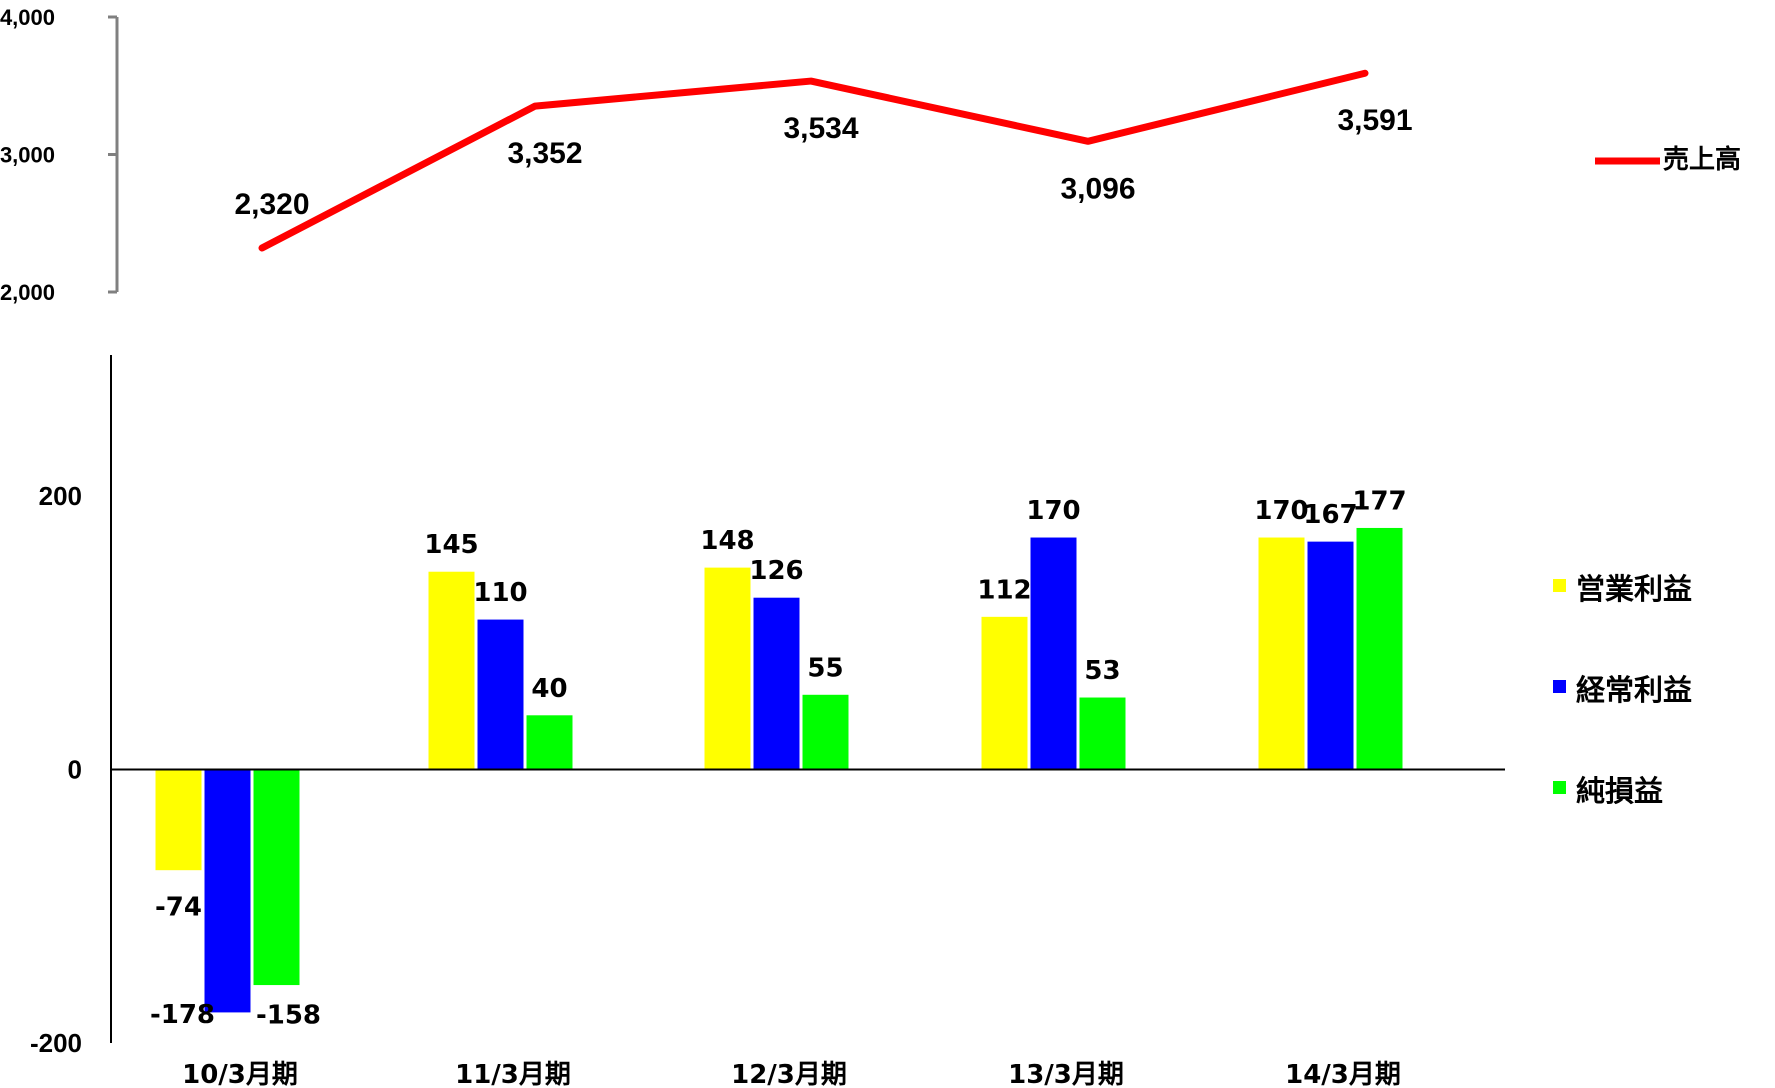 The width and height of the screenshot is (1775, 1088). Describe the element at coordinates (71, 706) in the screenshot. I see `bar-y-axis: -200 0 200` at that location.